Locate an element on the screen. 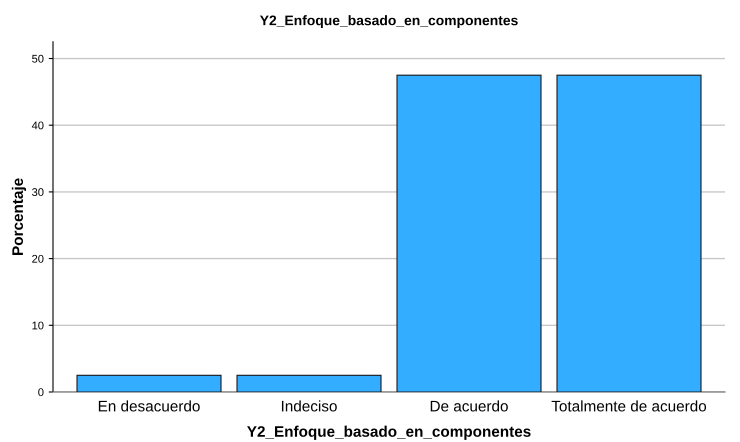  y-tick-label: 10 is located at coordinates (38, 326).